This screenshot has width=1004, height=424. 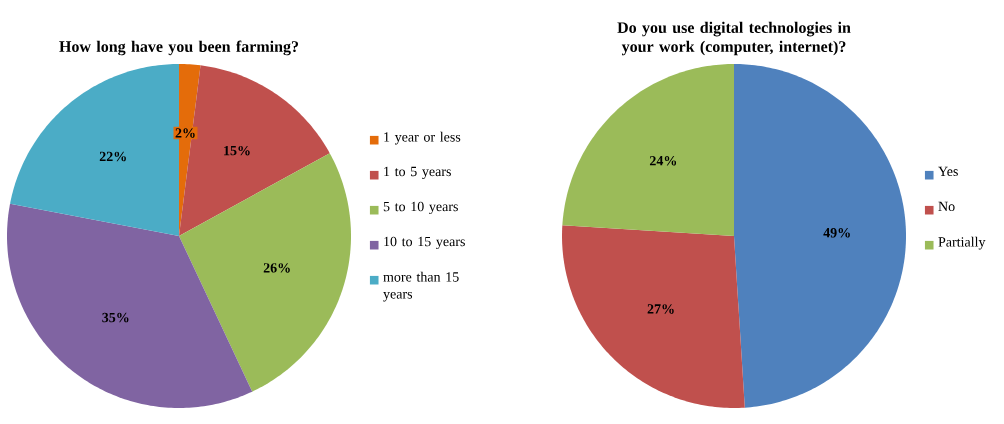 I want to click on legend-label: 1 year or less, so click(x=422, y=138).